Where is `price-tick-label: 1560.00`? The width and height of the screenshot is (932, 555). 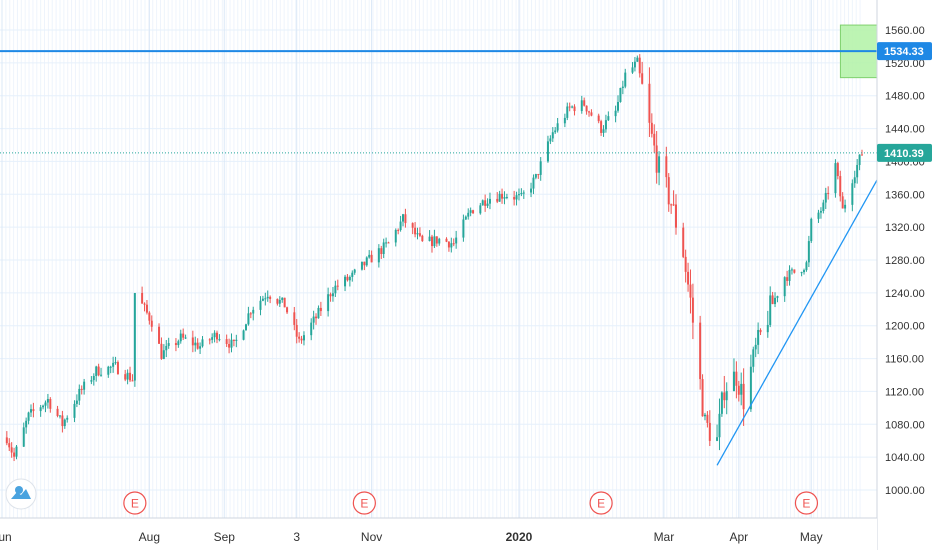 price-tick-label: 1560.00 is located at coordinates (905, 31).